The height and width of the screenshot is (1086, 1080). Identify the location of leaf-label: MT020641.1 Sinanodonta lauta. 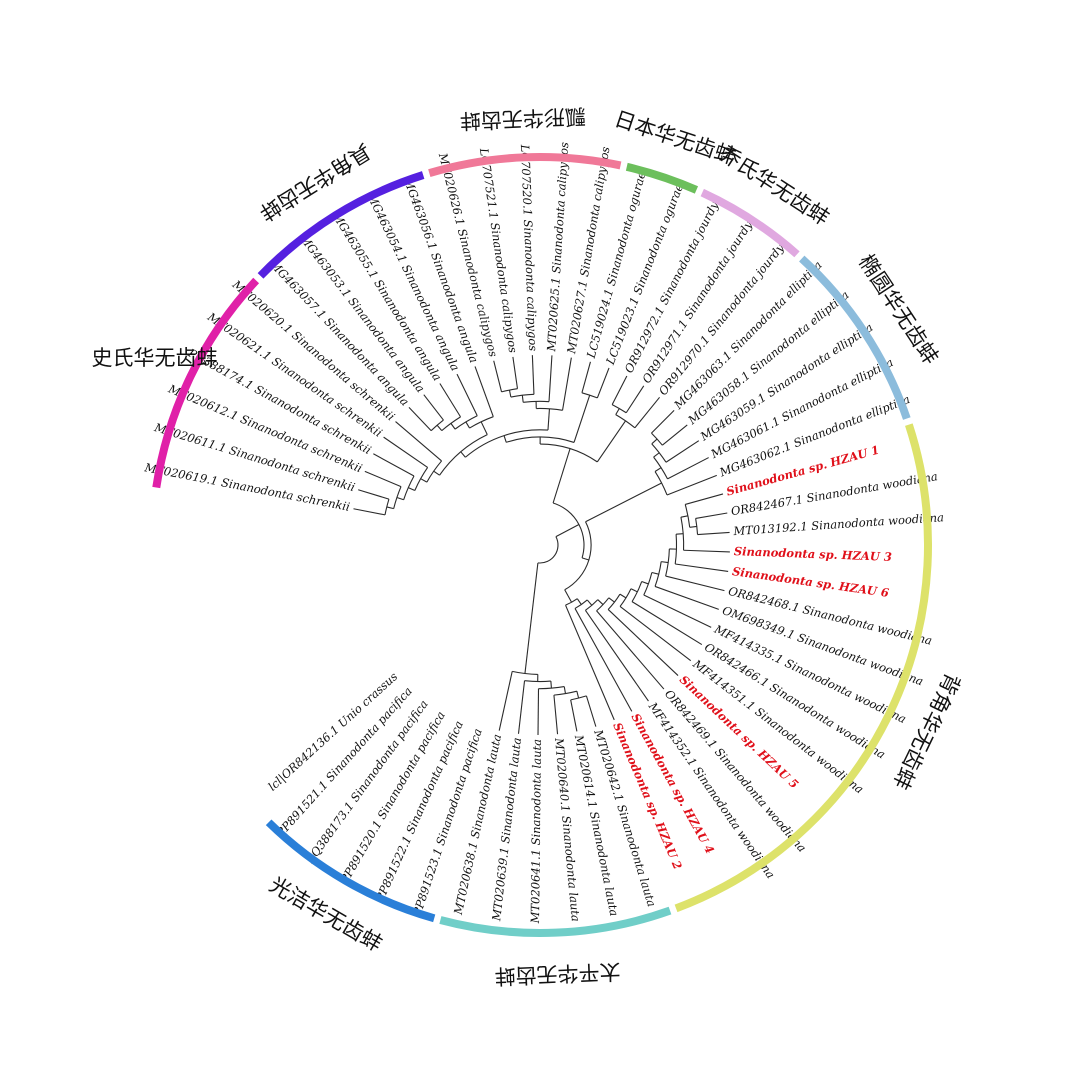
(536, 832).